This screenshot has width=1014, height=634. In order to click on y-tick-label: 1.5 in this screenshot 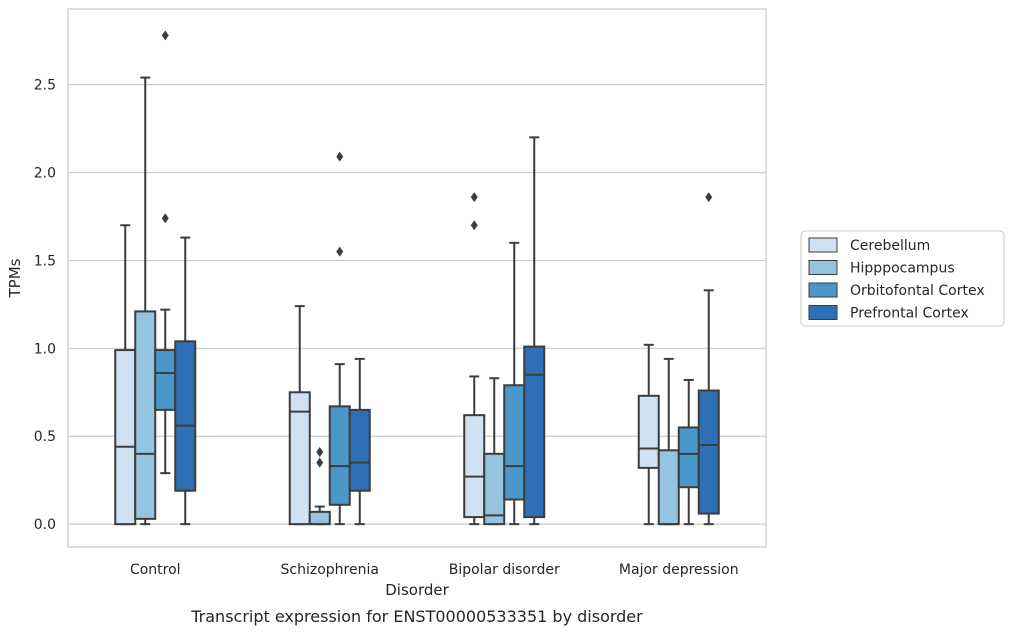, I will do `click(45, 261)`.